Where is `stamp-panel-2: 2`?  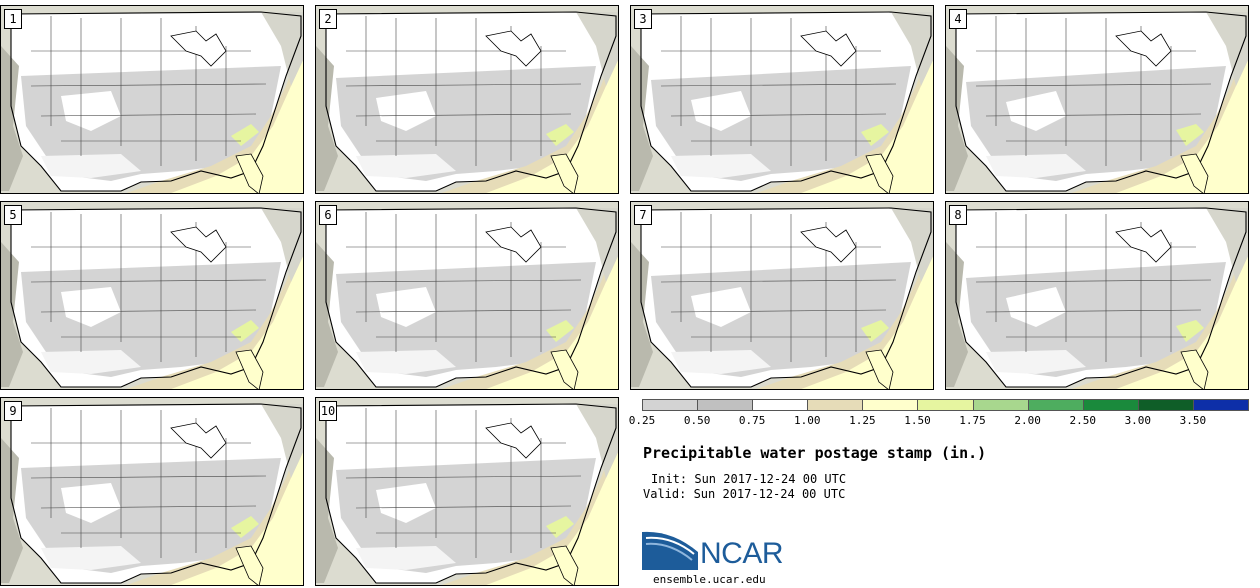
stamp-panel-2: 2 is located at coordinates (467, 99).